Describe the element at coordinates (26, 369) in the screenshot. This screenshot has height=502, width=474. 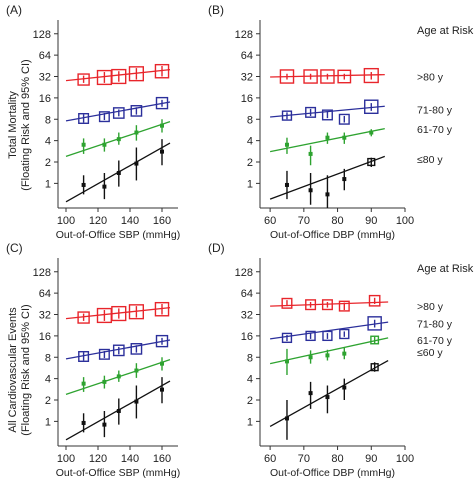
I see `y-axis-title-bottom-line2: (Floating Risk and 95% CI)` at that location.